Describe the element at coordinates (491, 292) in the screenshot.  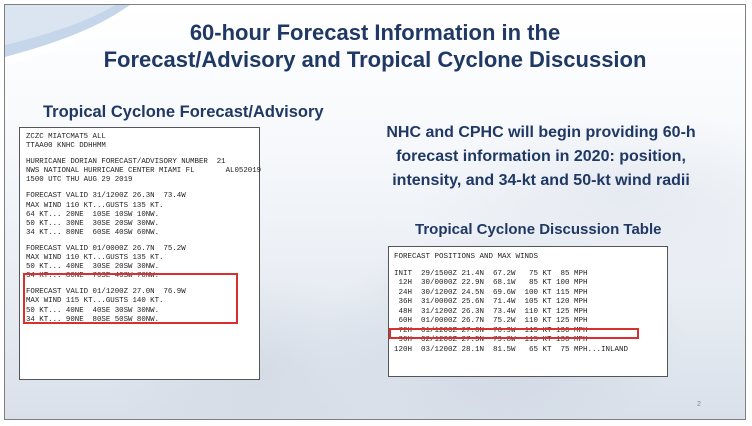
I see `discussion-row: 24H 30/1200Z 24.5N 69.6W 100 KT 115 MPH` at that location.